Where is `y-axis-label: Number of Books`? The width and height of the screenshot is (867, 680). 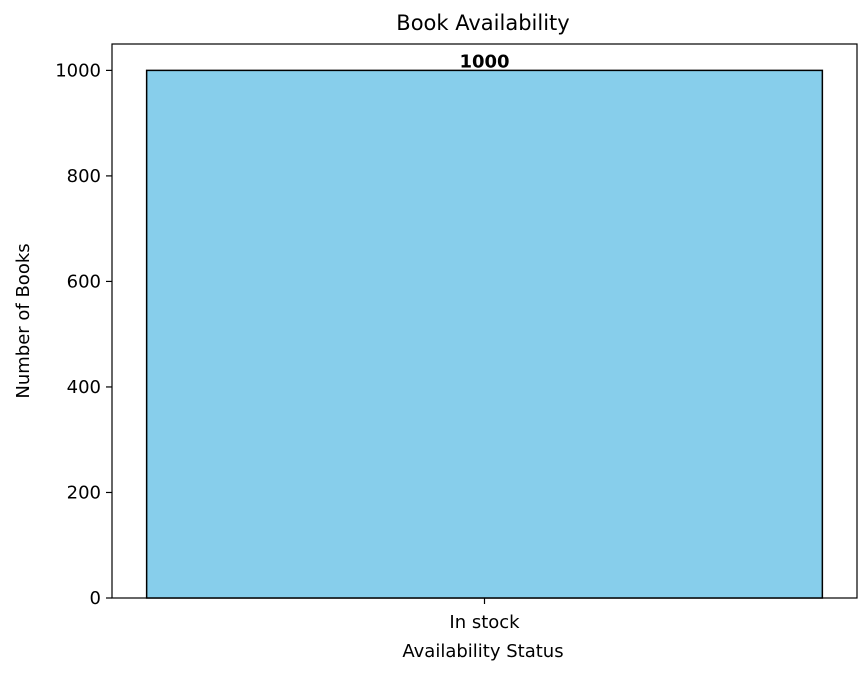 y-axis-label: Number of Books is located at coordinates (23, 320).